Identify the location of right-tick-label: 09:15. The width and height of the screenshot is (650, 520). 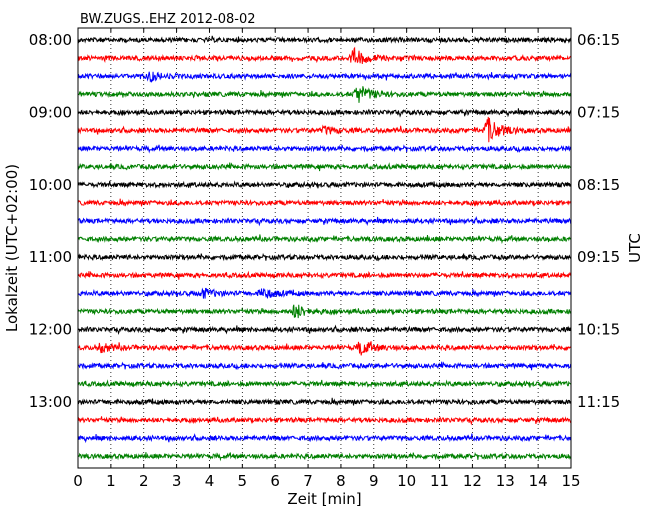
(598, 257).